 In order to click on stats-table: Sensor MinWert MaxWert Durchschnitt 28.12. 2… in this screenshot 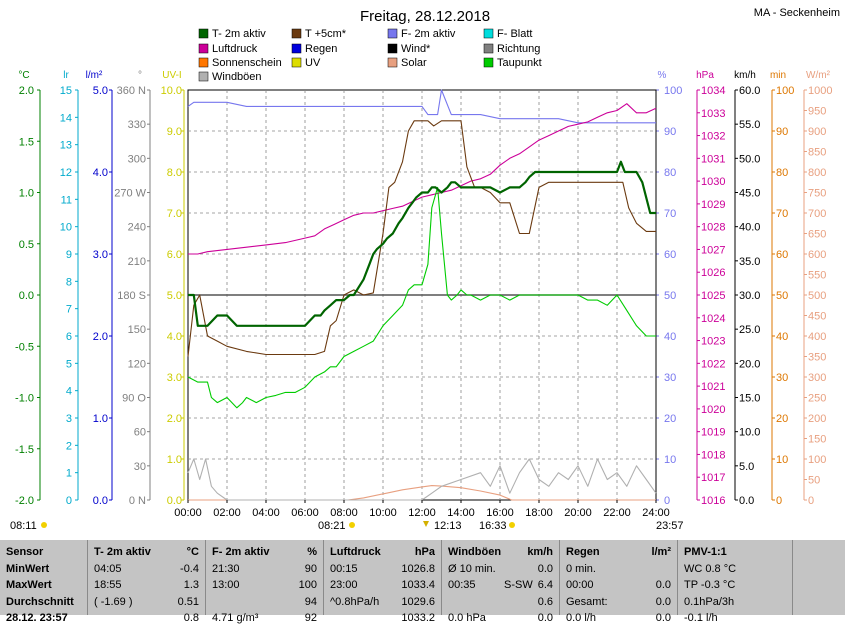, I will do `click(422, 582)`.